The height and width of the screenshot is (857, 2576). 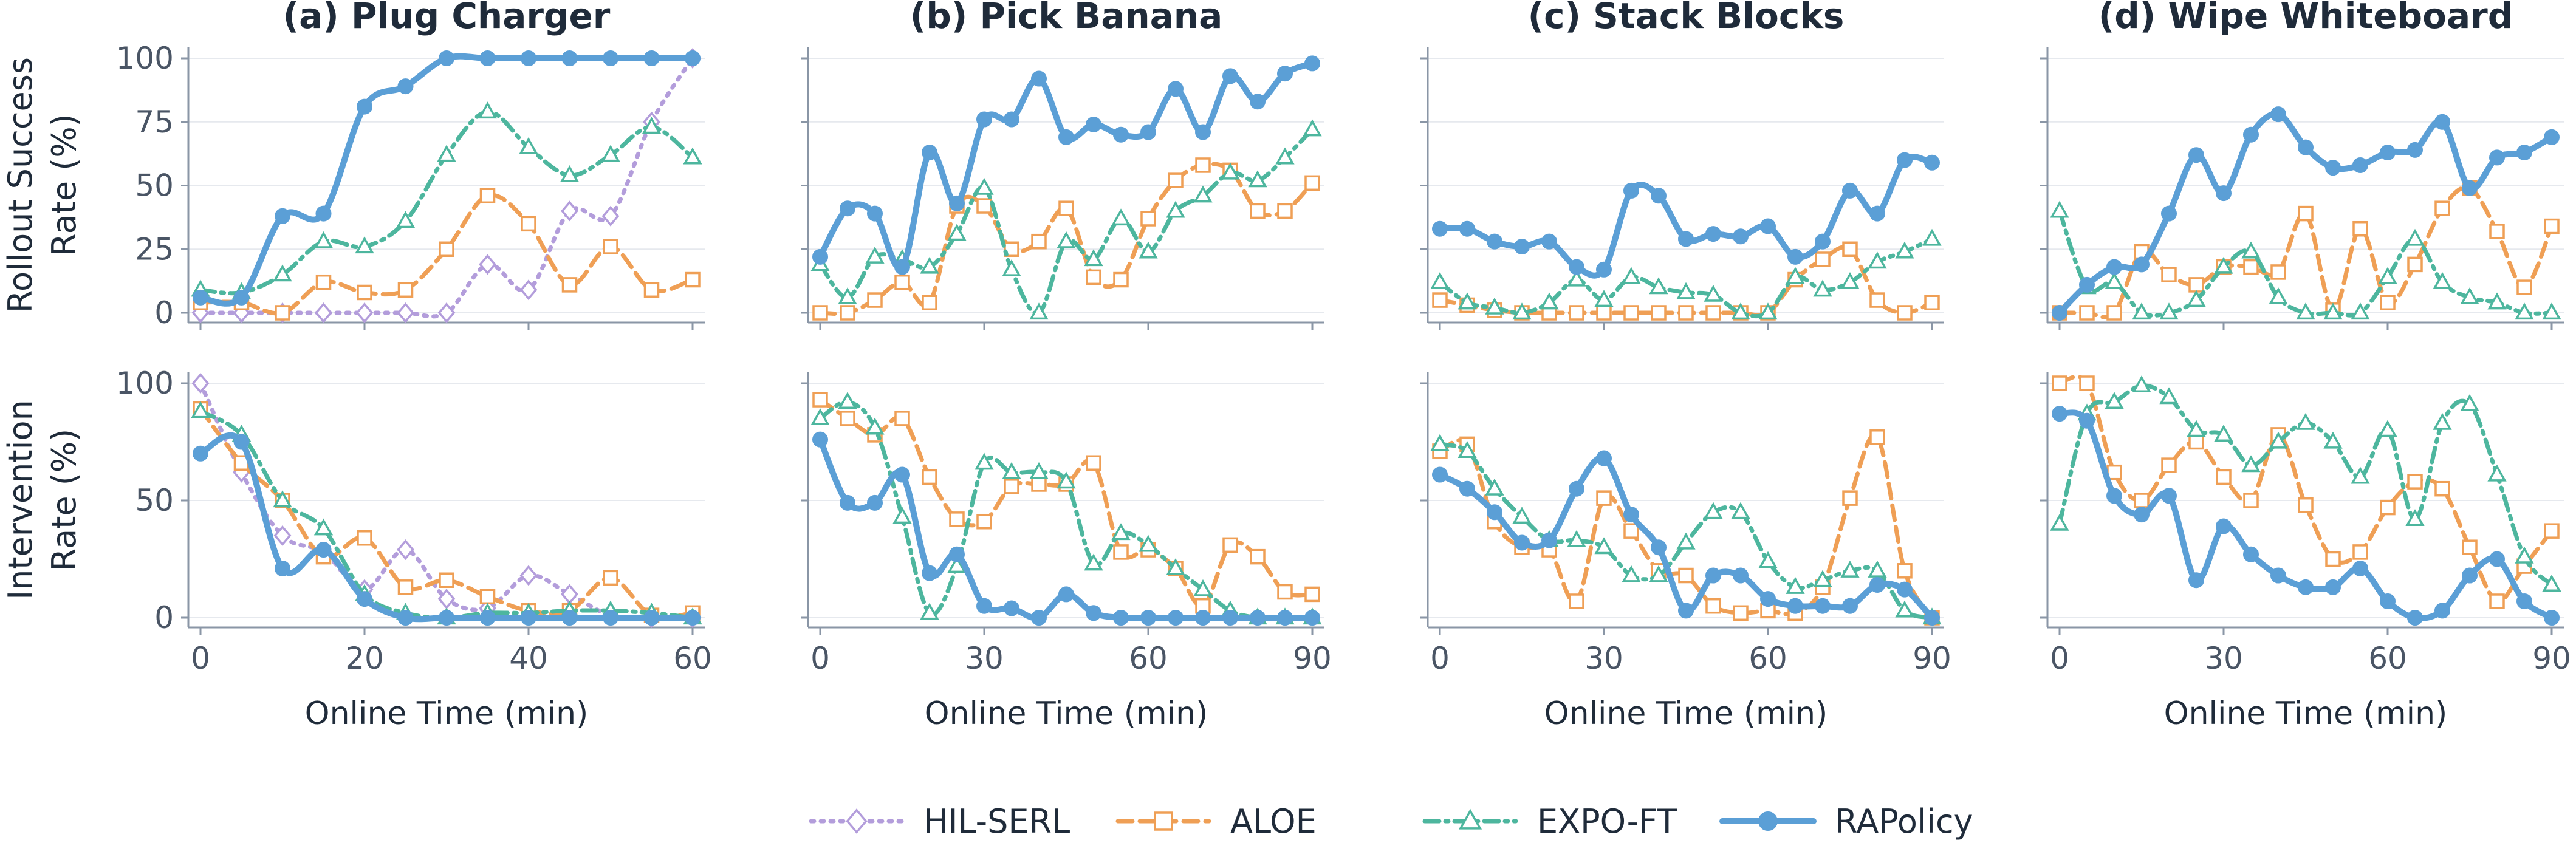 I want to click on legend-label: EXPO-FT, so click(x=1607, y=821).